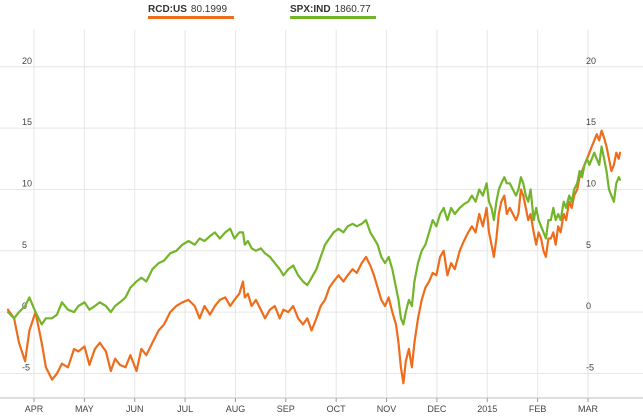  What do you see at coordinates (588, 409) in the screenshot?
I see `x-tick-label: MAR` at bounding box center [588, 409].